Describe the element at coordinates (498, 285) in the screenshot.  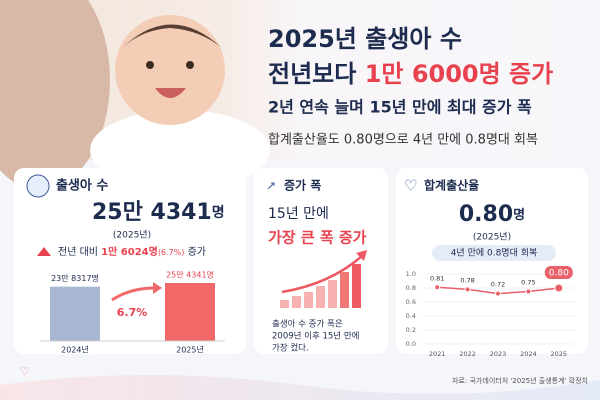
I see `value-label: 0.72` at that location.